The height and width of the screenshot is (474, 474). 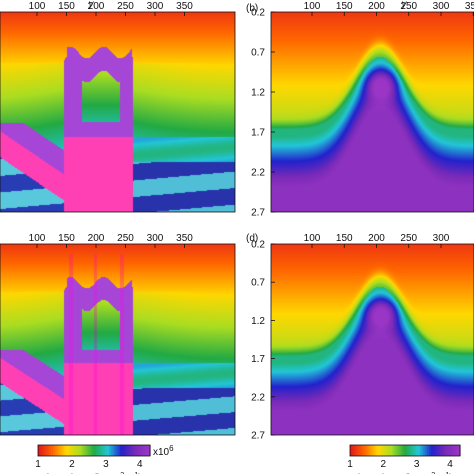 What do you see at coordinates (184, 6) in the screenshot?
I see `x-tick-label: 350` at bounding box center [184, 6].